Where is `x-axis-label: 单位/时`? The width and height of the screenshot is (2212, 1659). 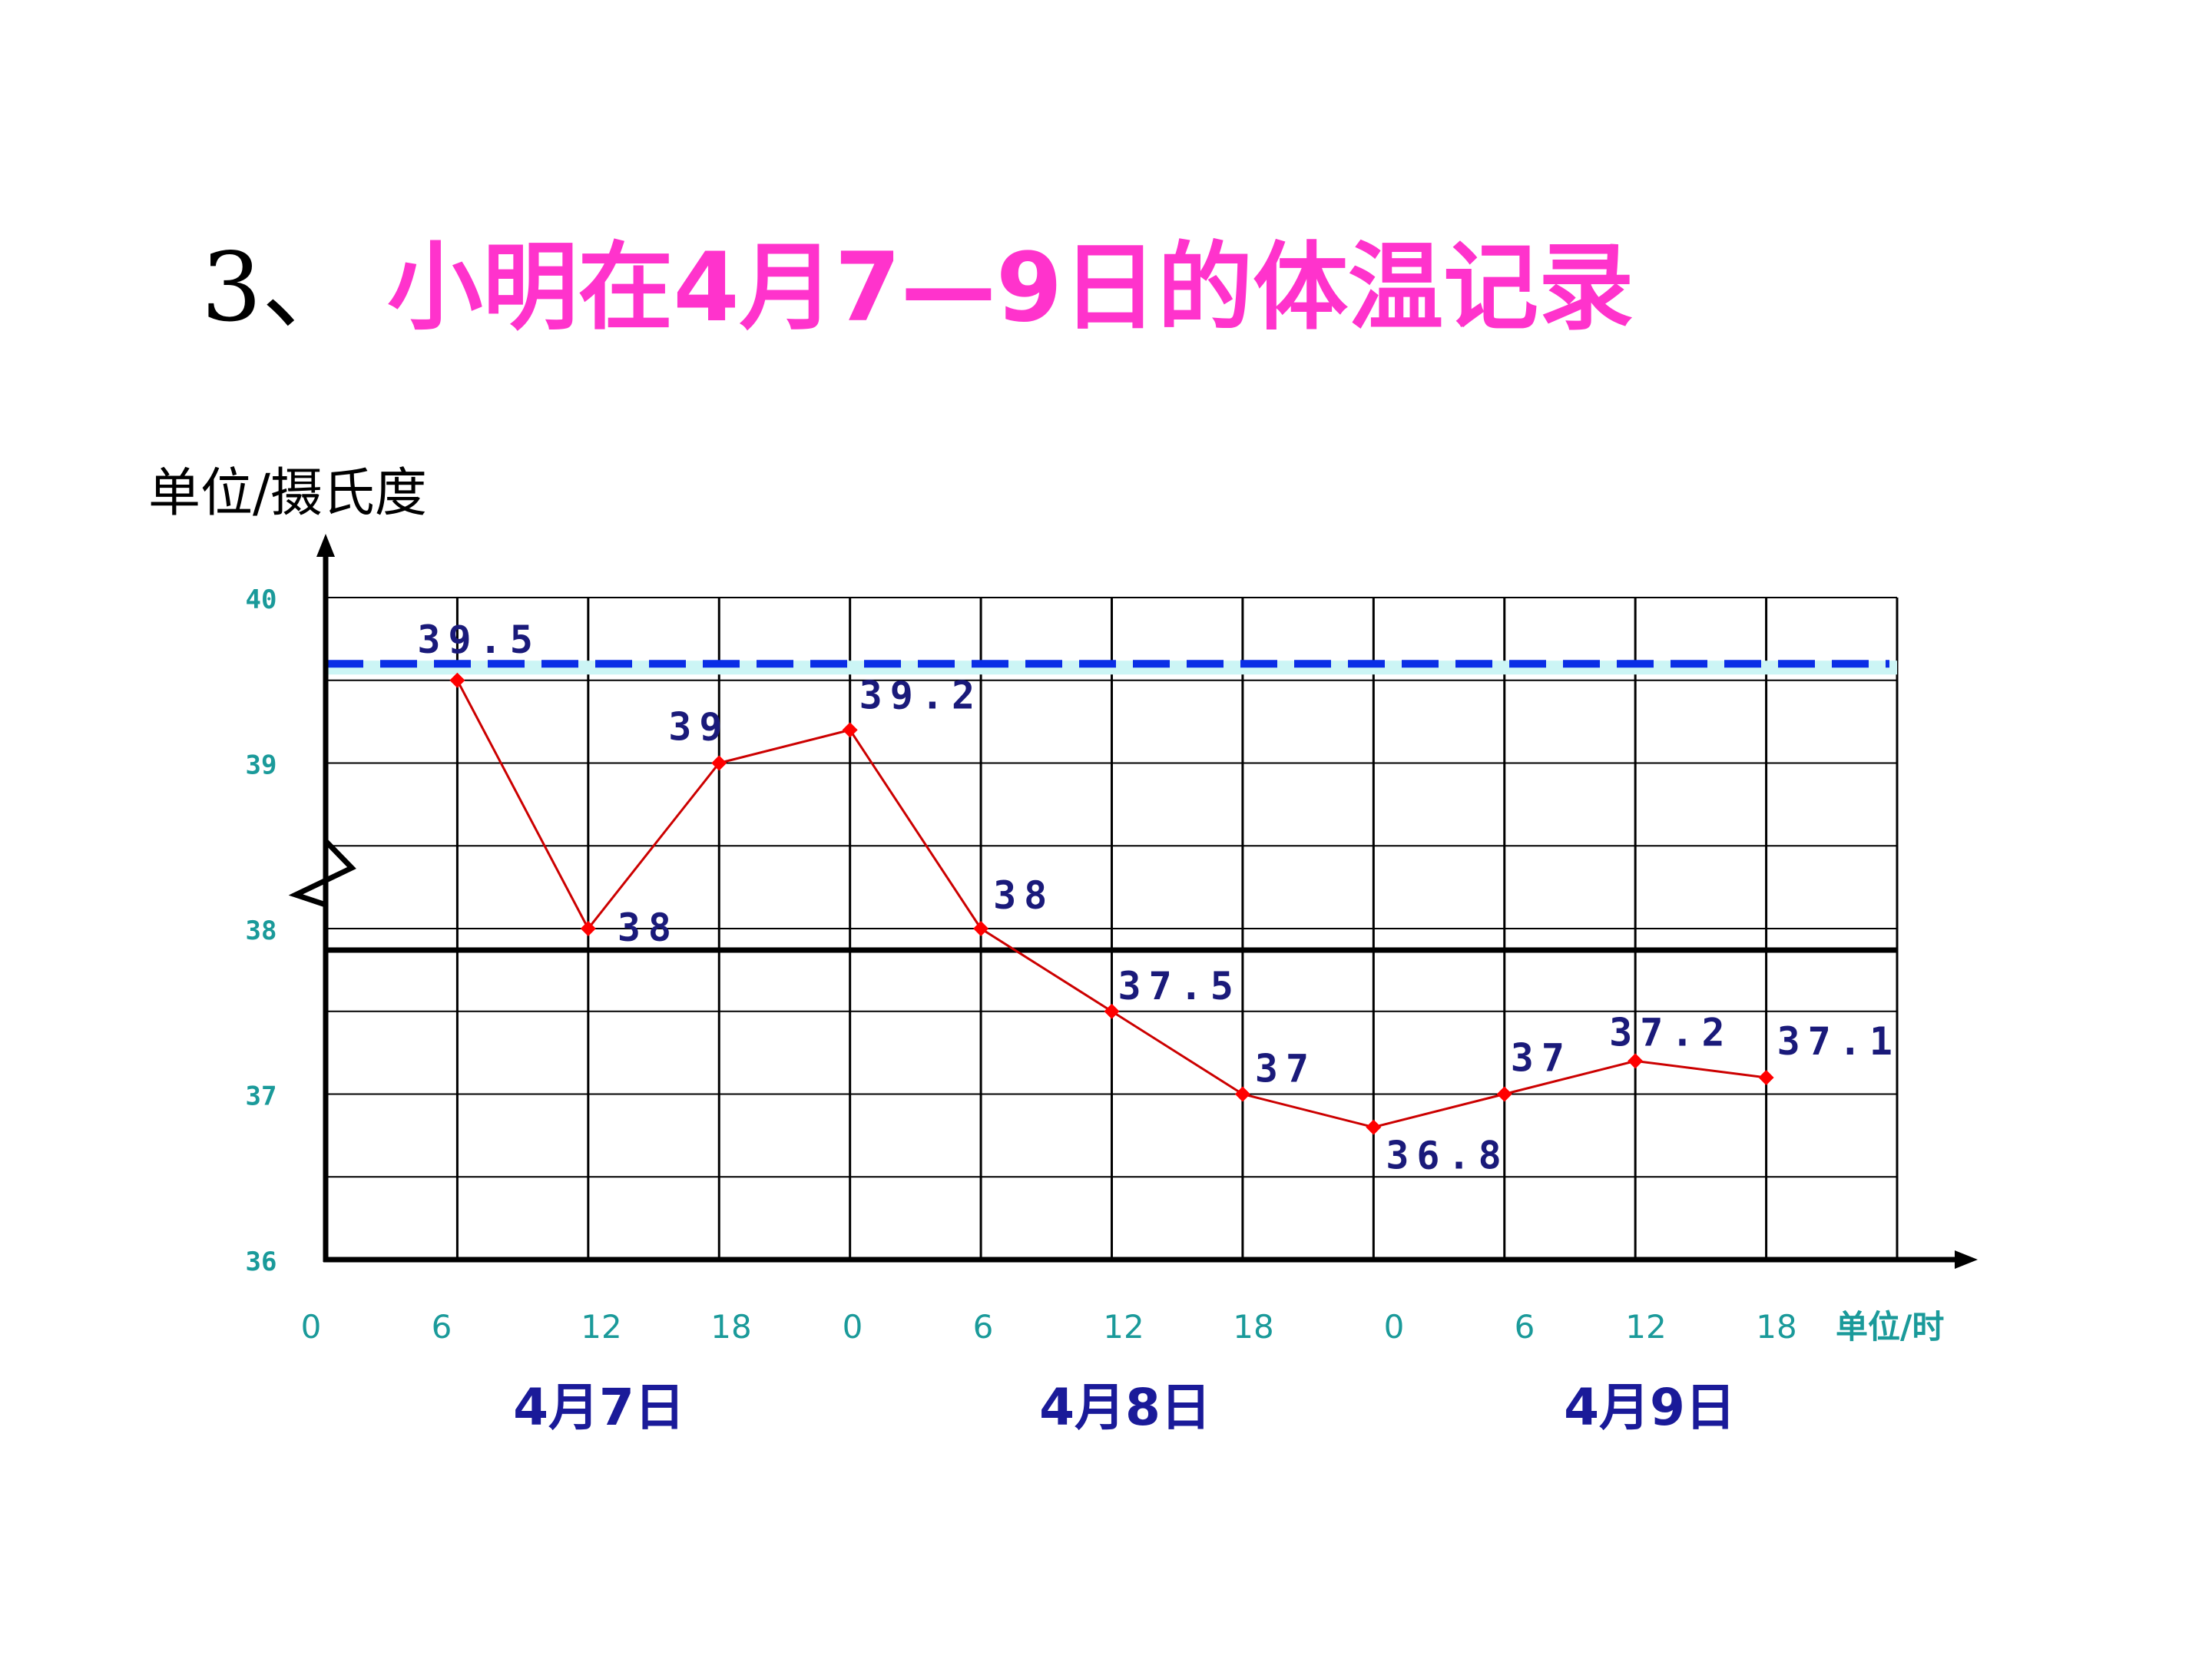
x-axis-label: 单位/时 is located at coordinates (1890, 1327).